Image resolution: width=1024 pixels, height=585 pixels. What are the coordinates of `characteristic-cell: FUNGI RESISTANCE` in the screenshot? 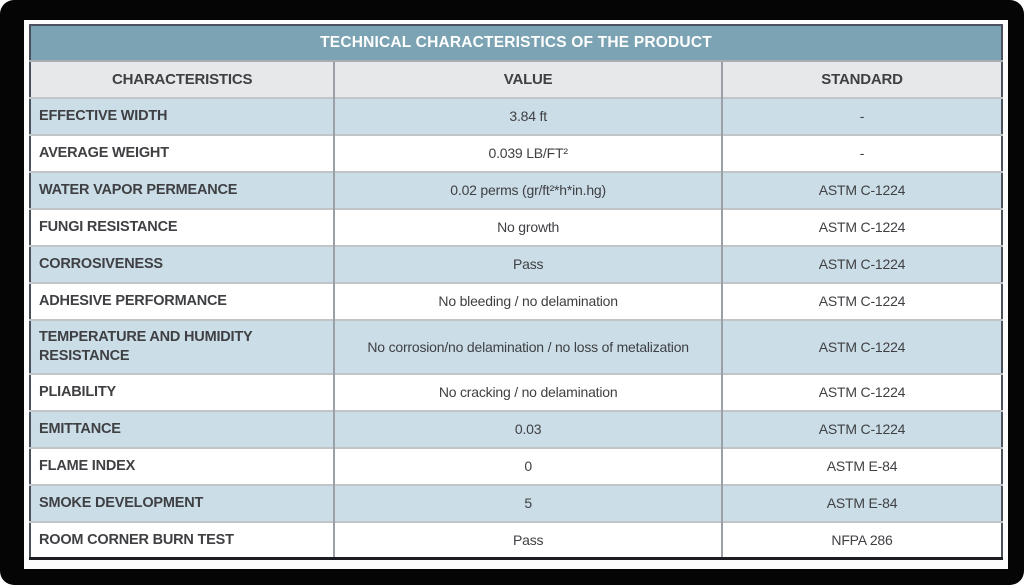 It's located at (182, 227).